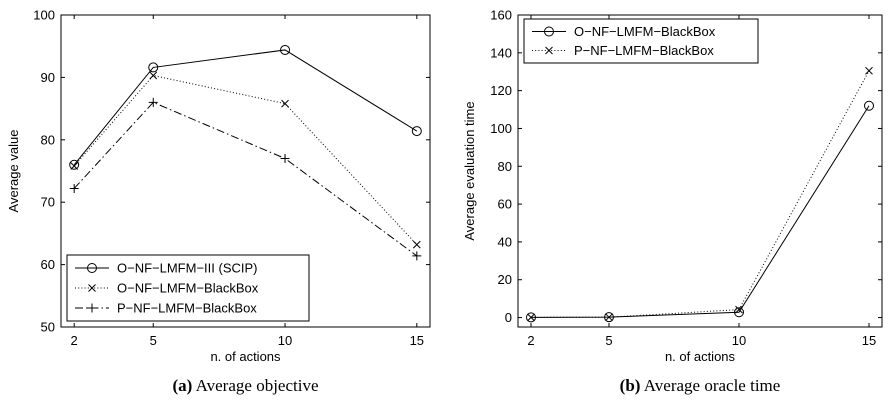 The image size is (891, 406). What do you see at coordinates (92, 308) in the screenshot?
I see `legend-marker-plus` at bounding box center [92, 308].